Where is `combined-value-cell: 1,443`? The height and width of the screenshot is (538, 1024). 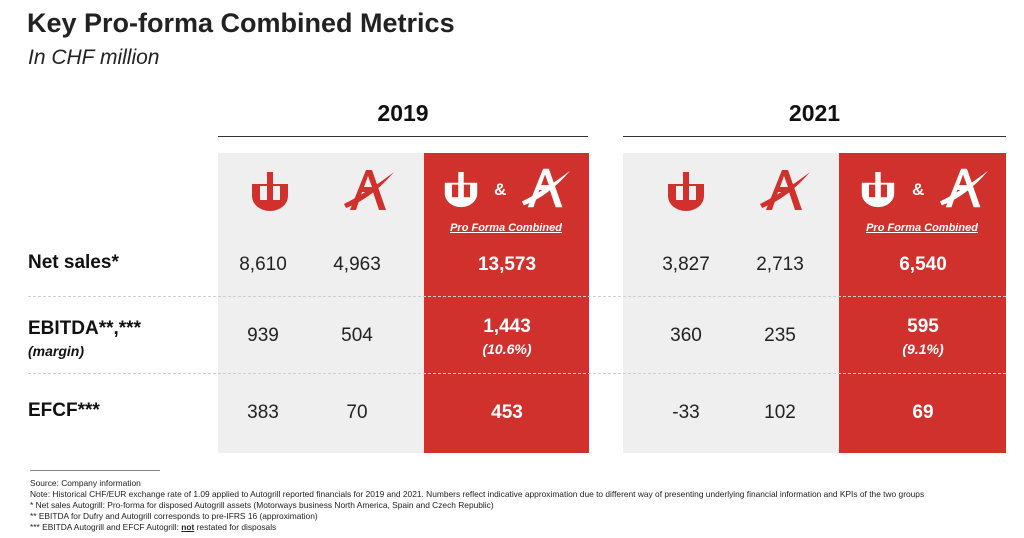
combined-value-cell: 1,443 is located at coordinates (507, 326).